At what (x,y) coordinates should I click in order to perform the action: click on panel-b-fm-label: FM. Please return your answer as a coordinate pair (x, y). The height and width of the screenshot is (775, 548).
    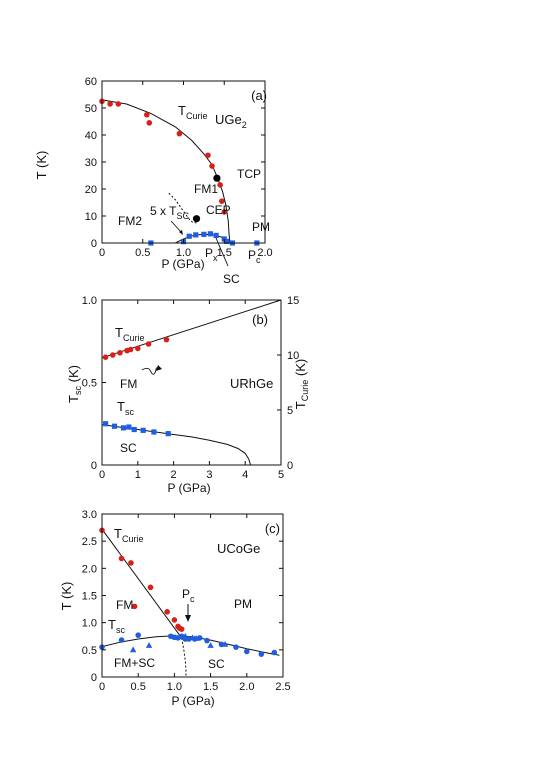
    Looking at the image, I should click on (128, 384).